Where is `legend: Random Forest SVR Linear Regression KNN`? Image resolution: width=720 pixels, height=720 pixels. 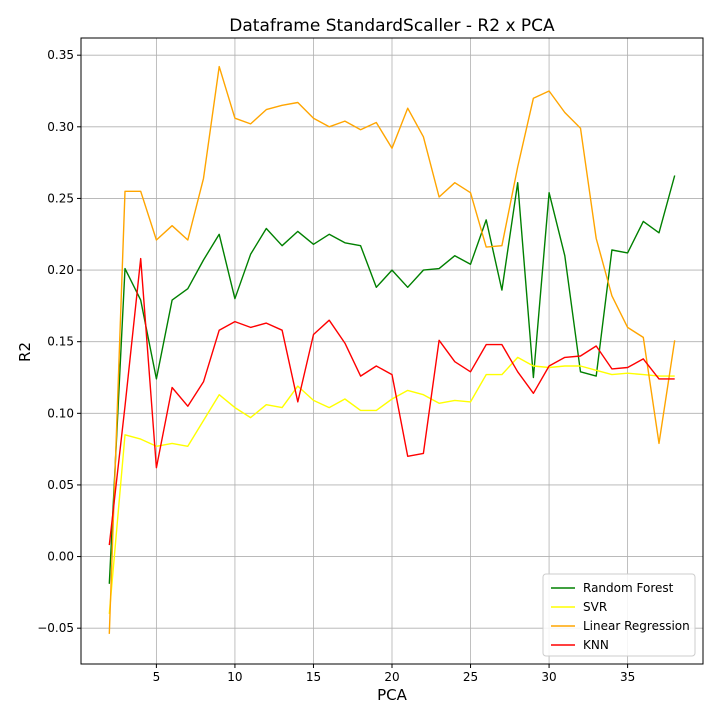 legend: Random Forest SVR Linear Regression KNN is located at coordinates (619, 615).